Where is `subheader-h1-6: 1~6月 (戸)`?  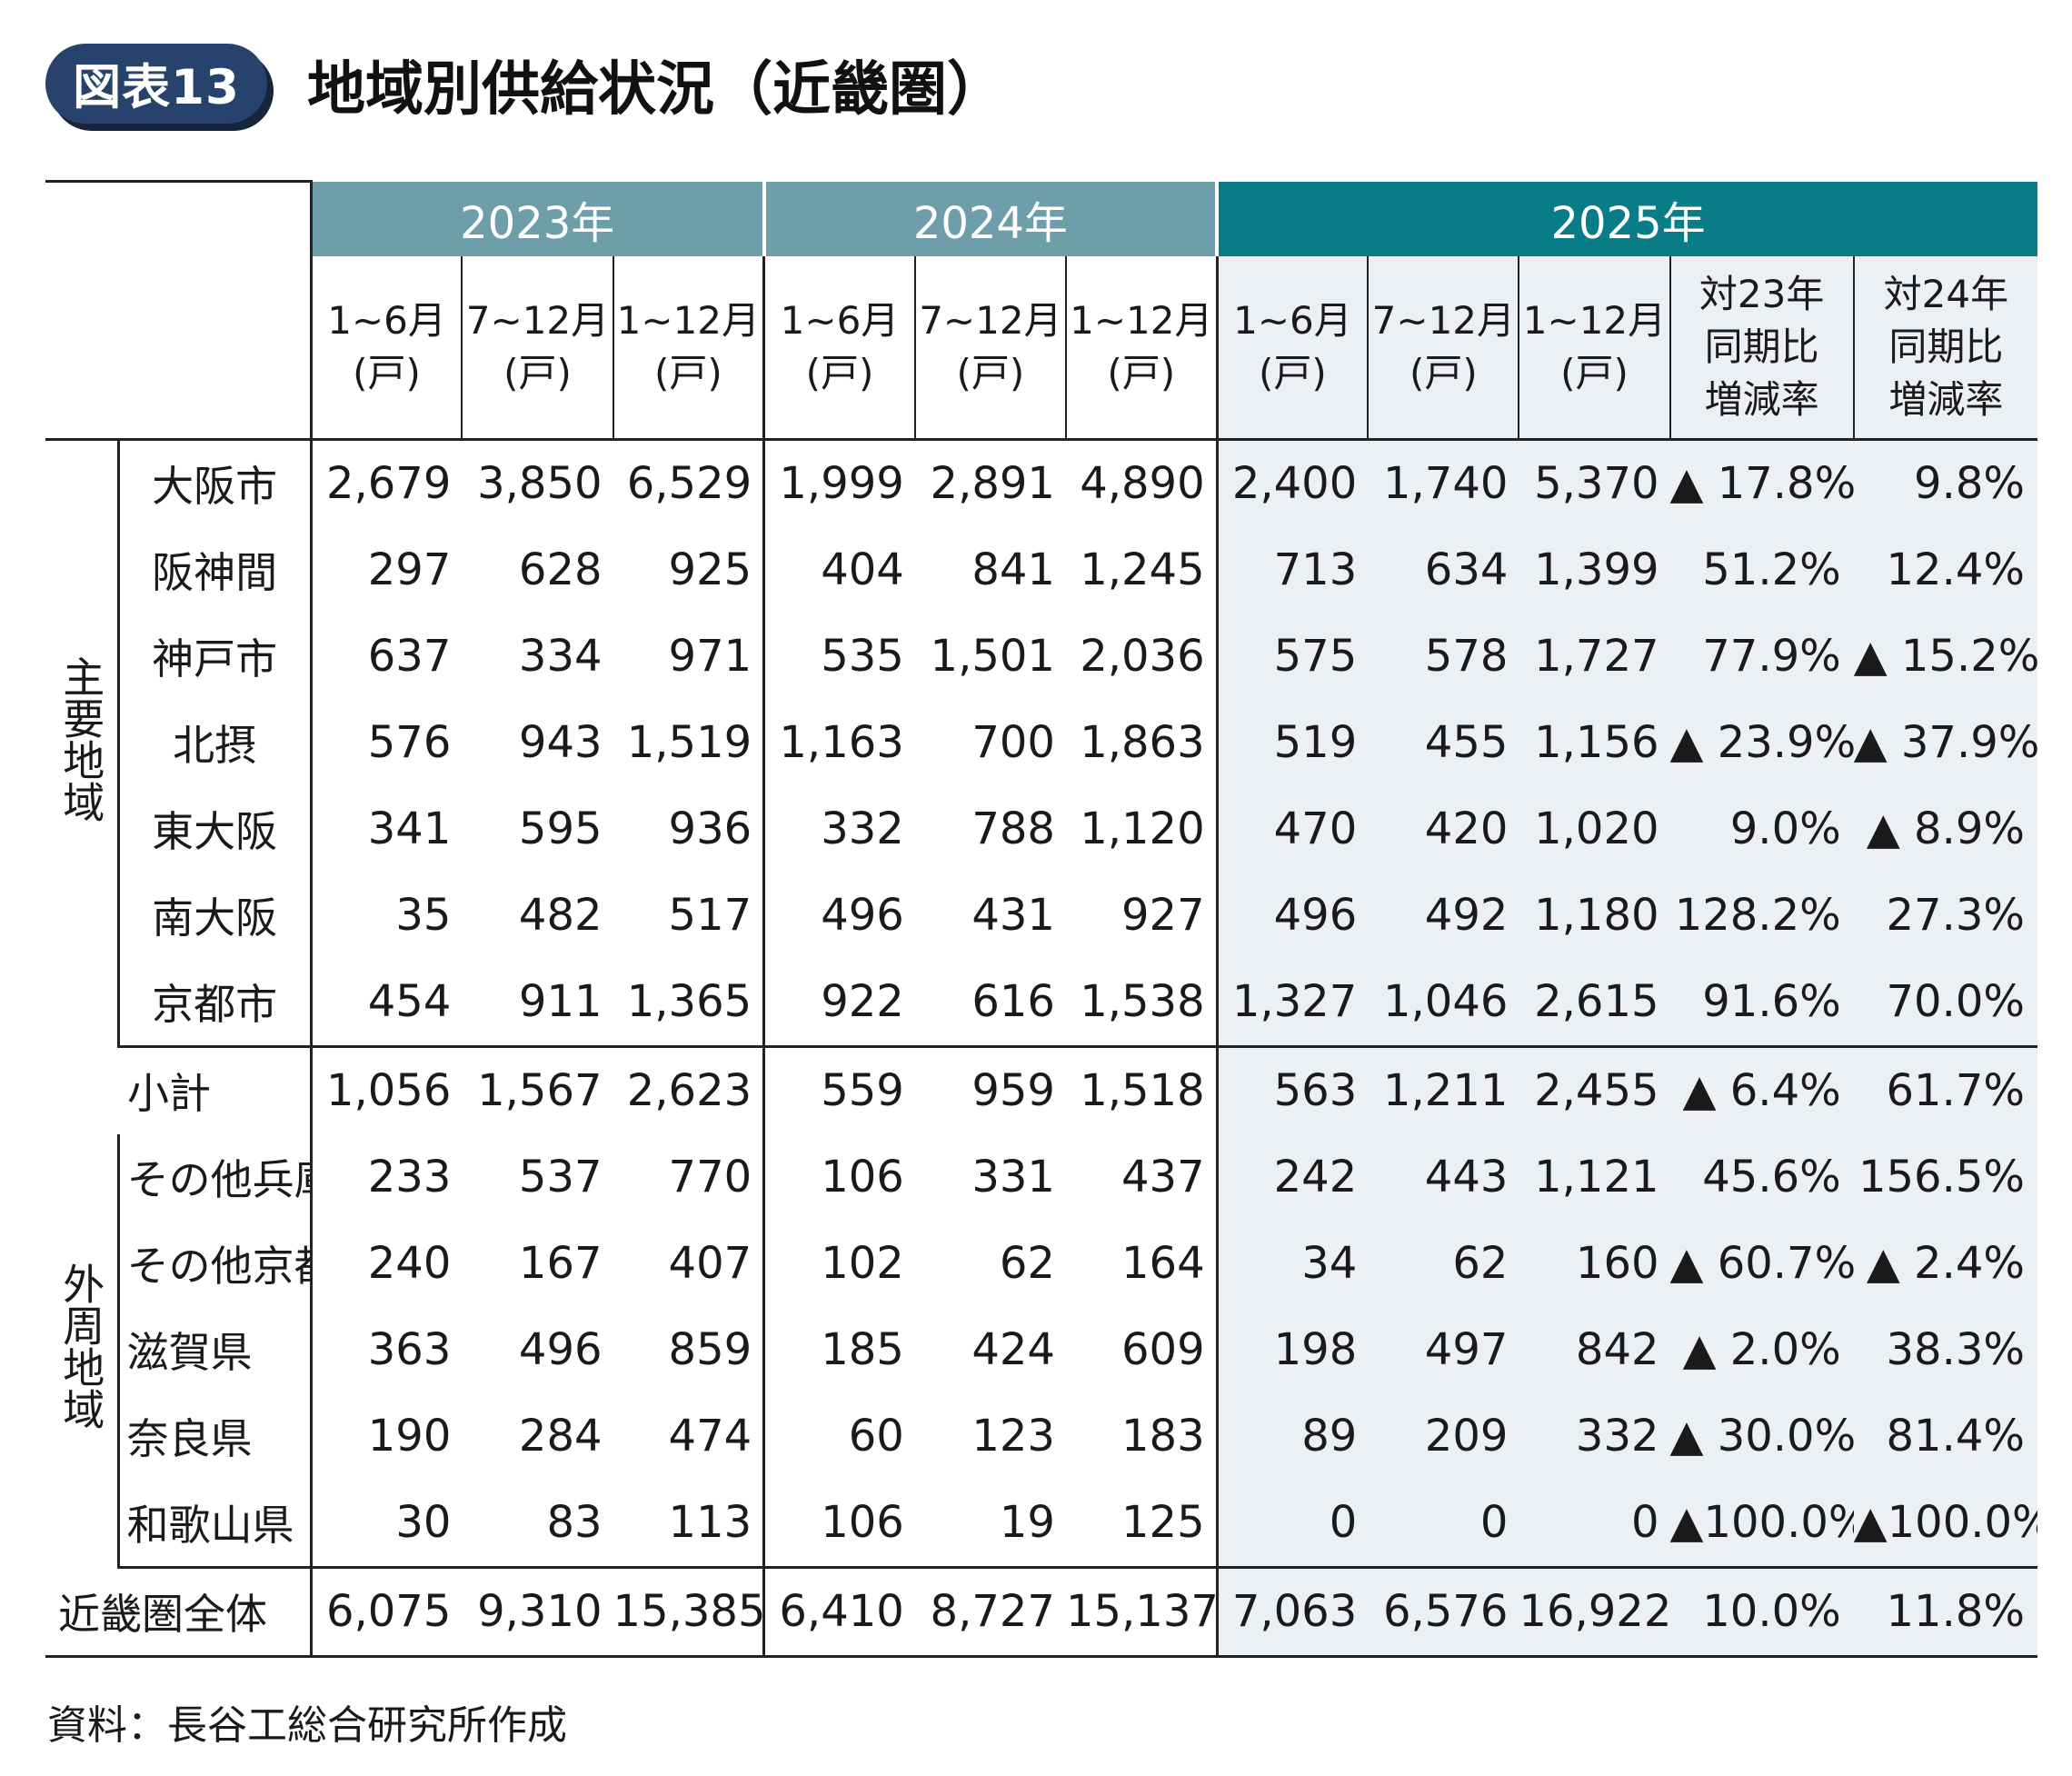
subheader-h1-6: 1~6月 (戸) is located at coordinates (1293, 348).